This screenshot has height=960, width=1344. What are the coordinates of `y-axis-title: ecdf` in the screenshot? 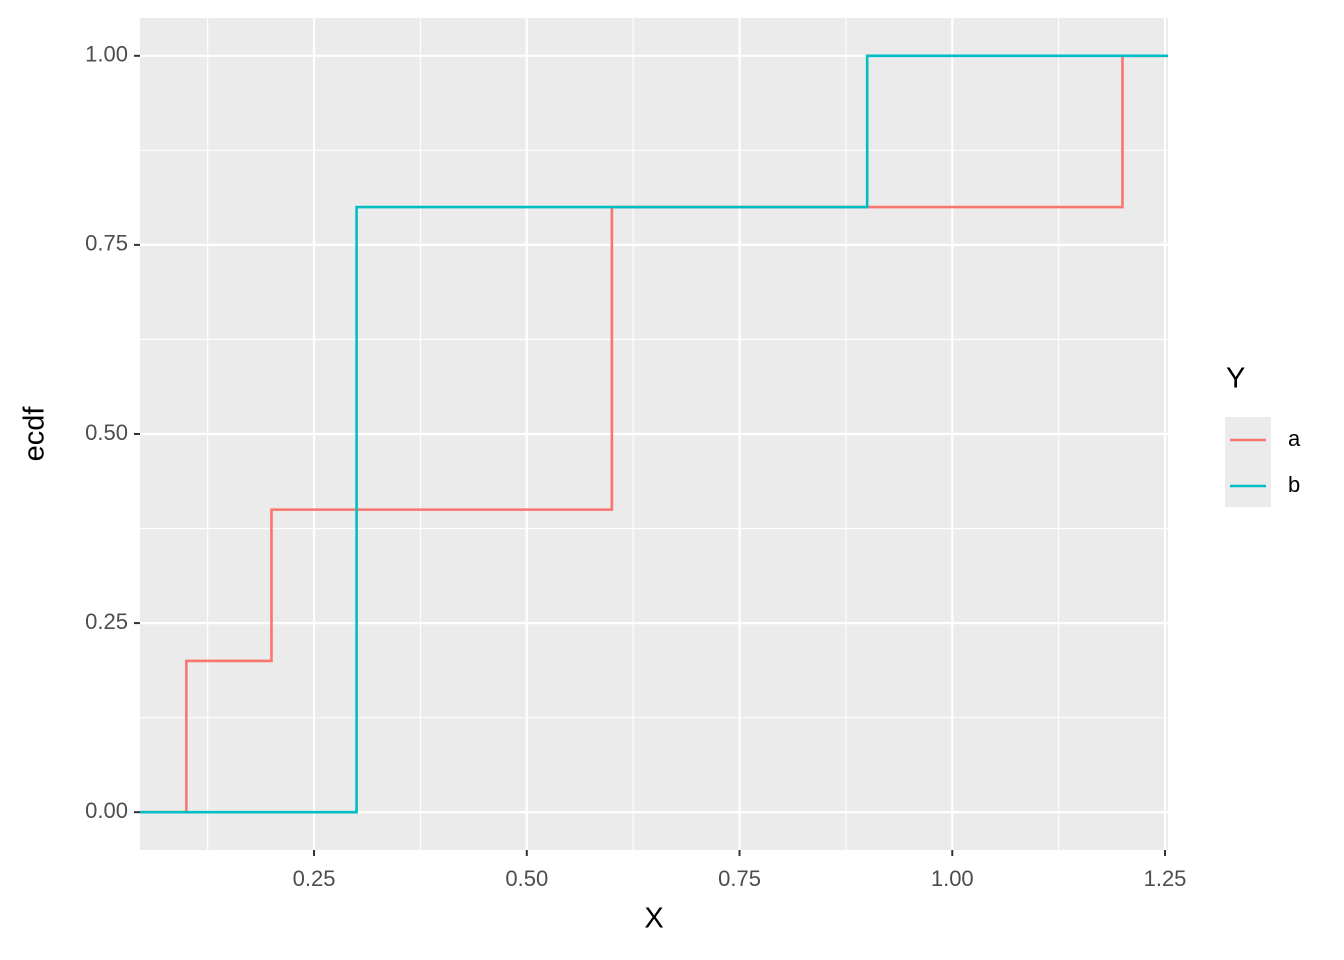 It's located at (35, 434).